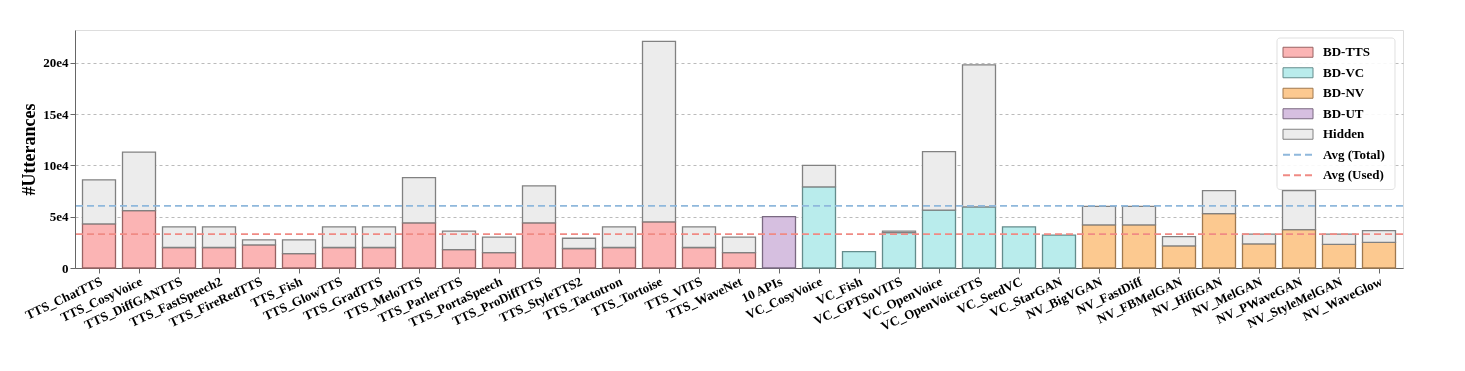  Describe the element at coordinates (56, 165) in the screenshot. I see `y-tick-label: 10e4` at that location.